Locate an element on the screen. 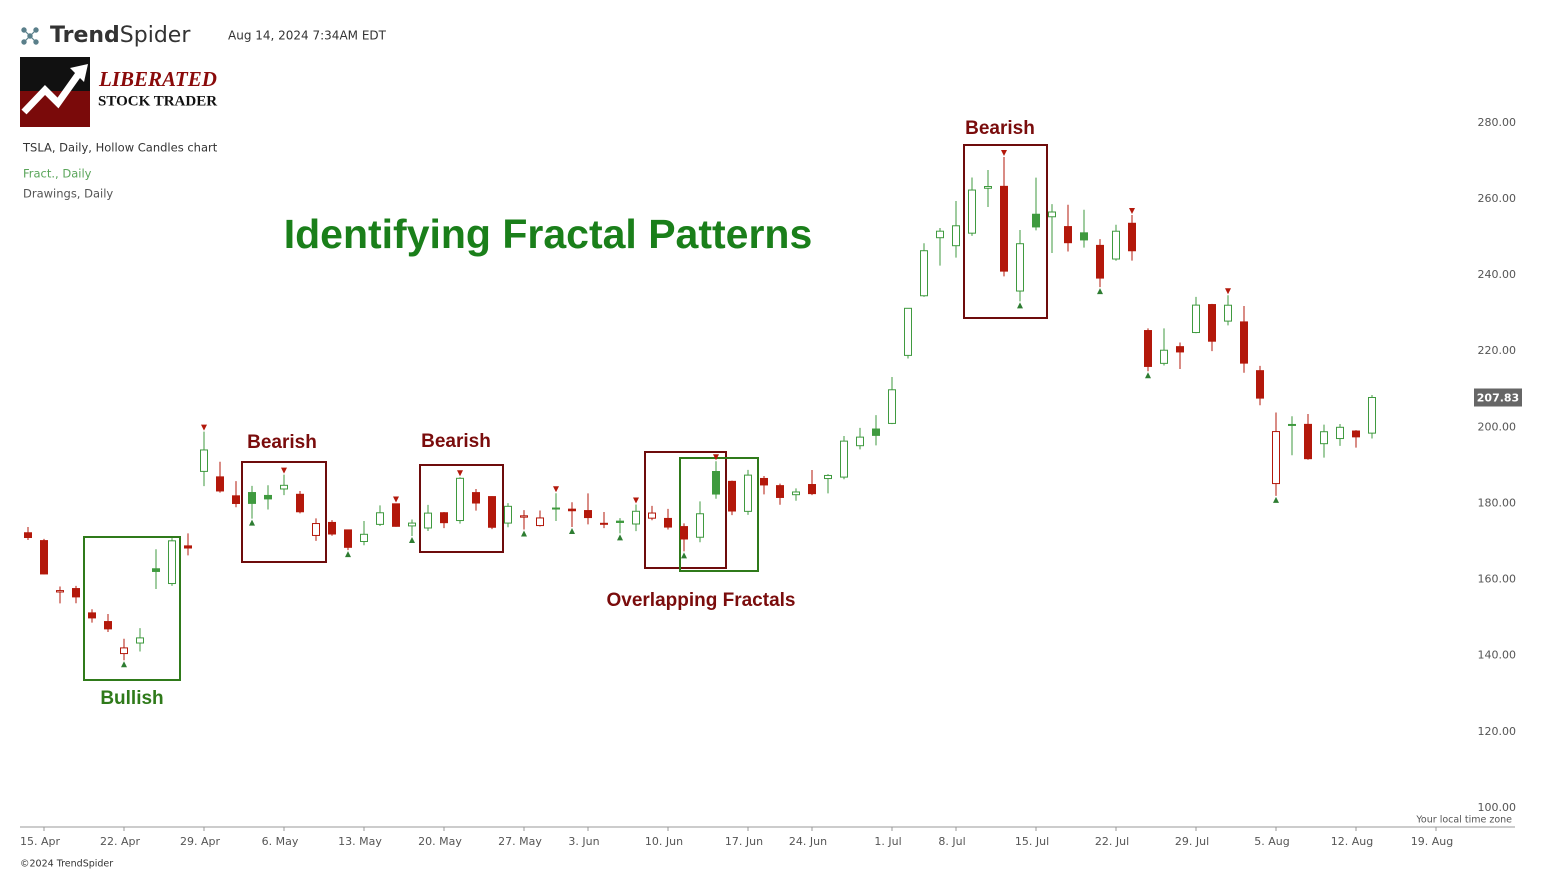 Image resolution: width=1542 pixels, height=874 pixels. x-tick-label: 12. Aug is located at coordinates (1352, 841).